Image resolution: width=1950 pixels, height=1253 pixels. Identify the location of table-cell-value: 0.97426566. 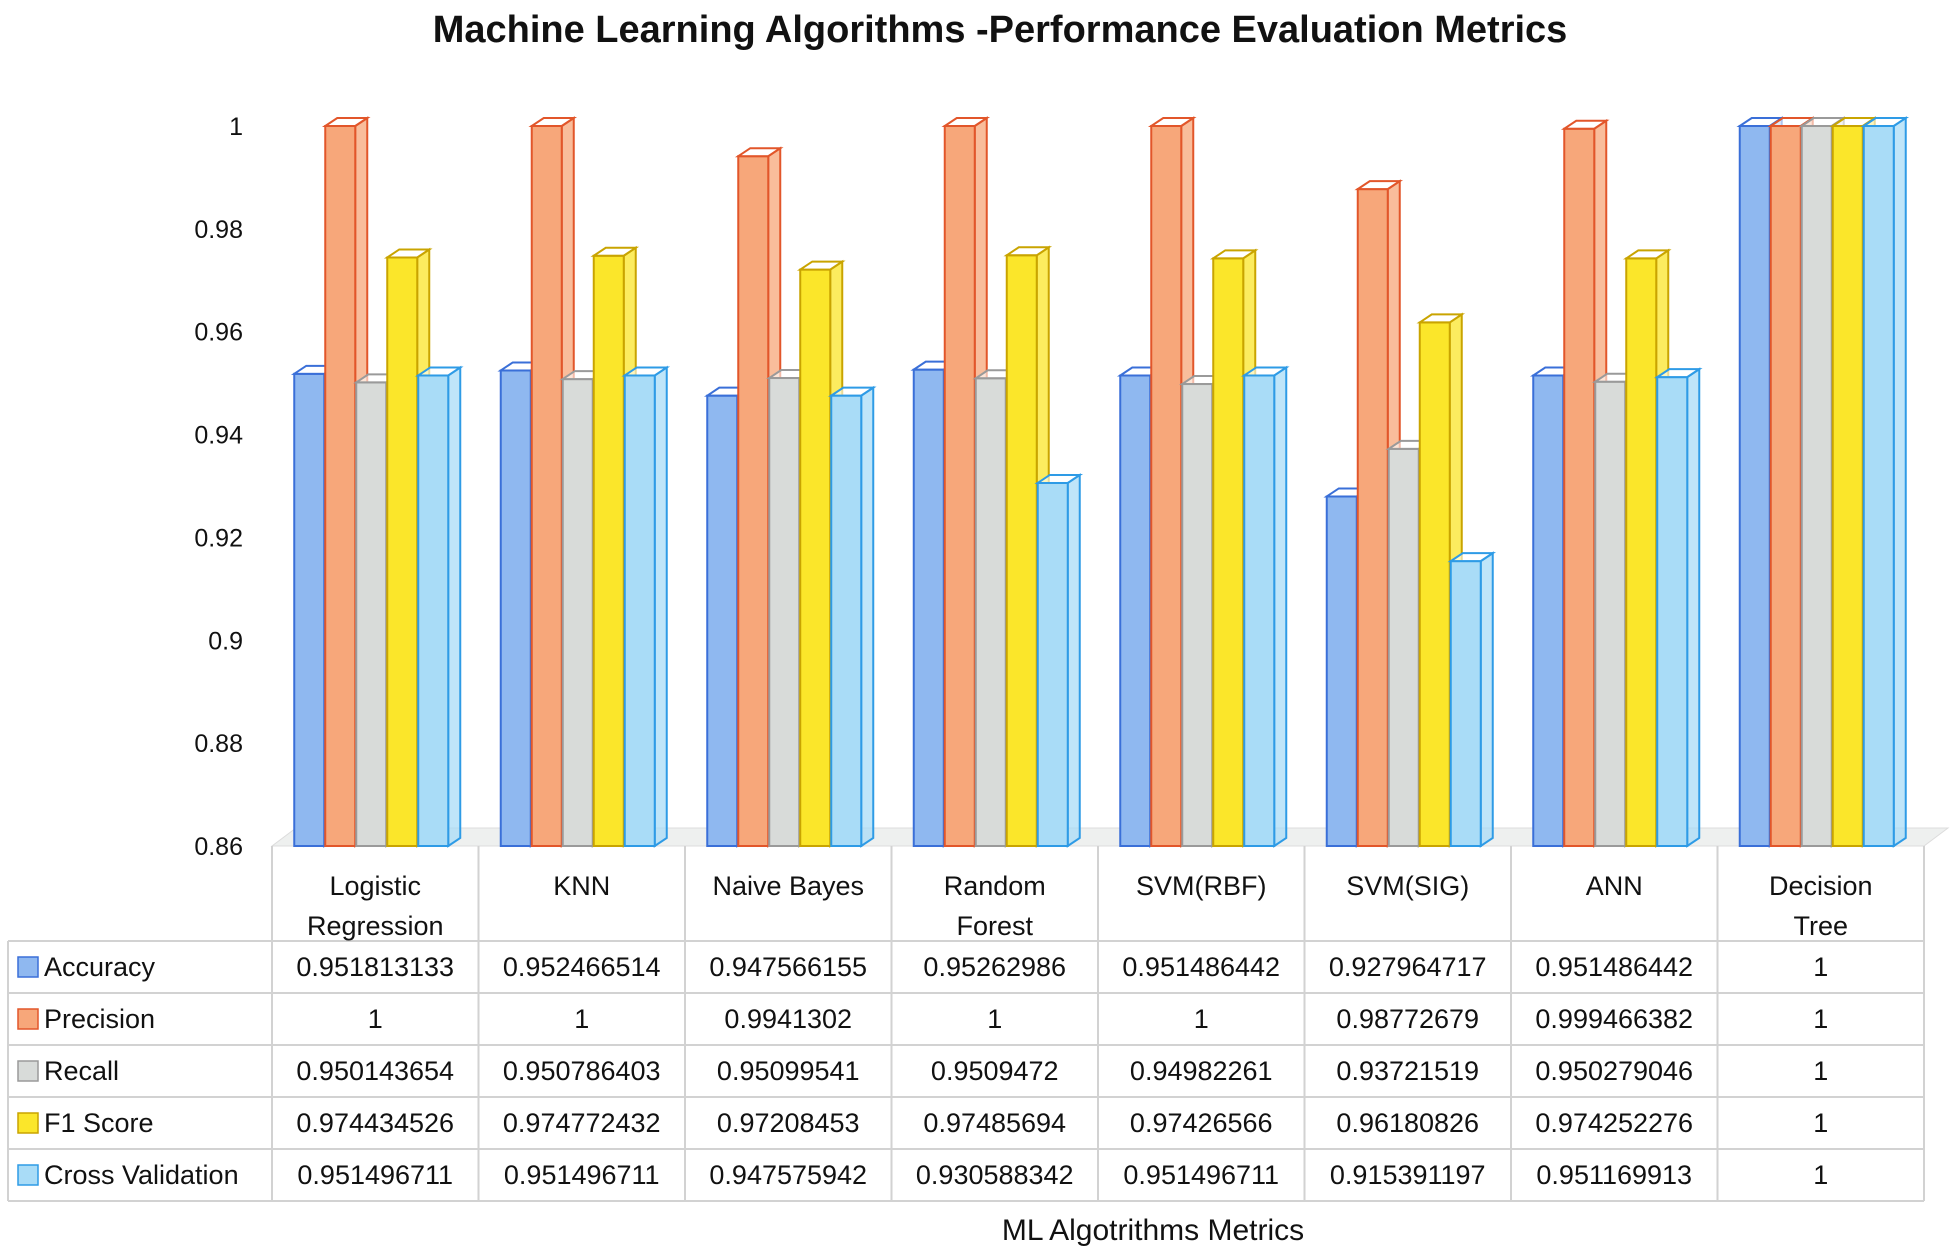
(1201, 1123).